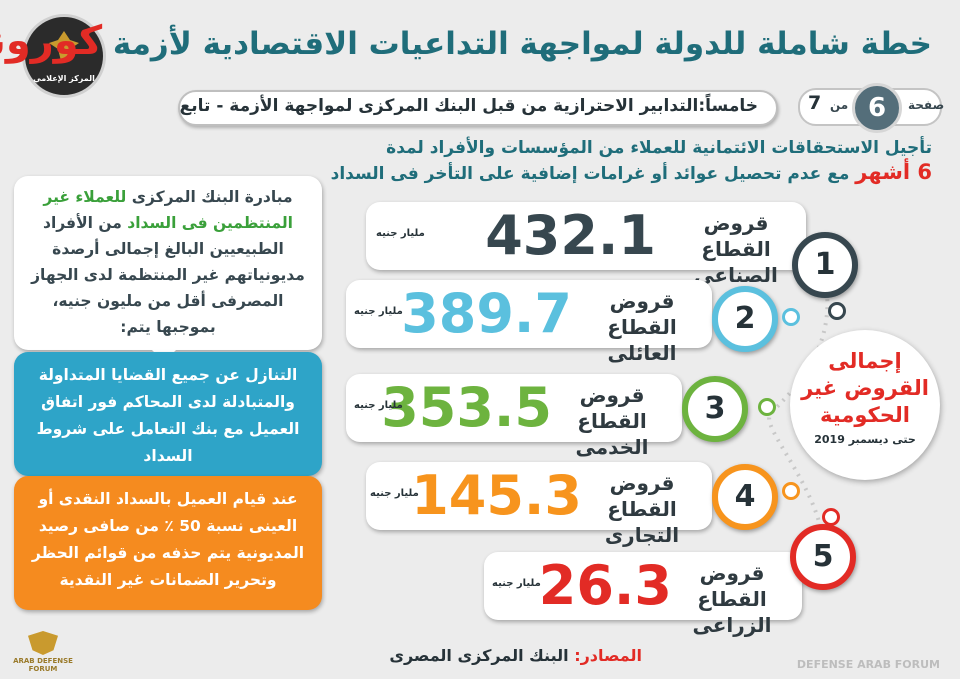  Describe the element at coordinates (168, 210) in the screenshot. I see `initiative-text-green: للعملاء غير المنتظمين فى السداد` at that location.